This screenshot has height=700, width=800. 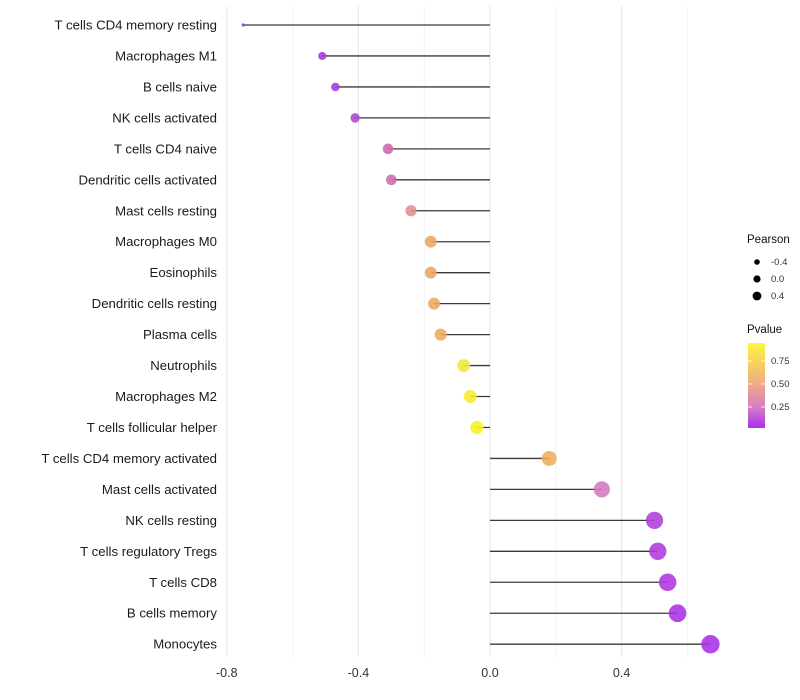 What do you see at coordinates (147, 179) in the screenshot?
I see `y-axis-label: Dendritic cells activated` at bounding box center [147, 179].